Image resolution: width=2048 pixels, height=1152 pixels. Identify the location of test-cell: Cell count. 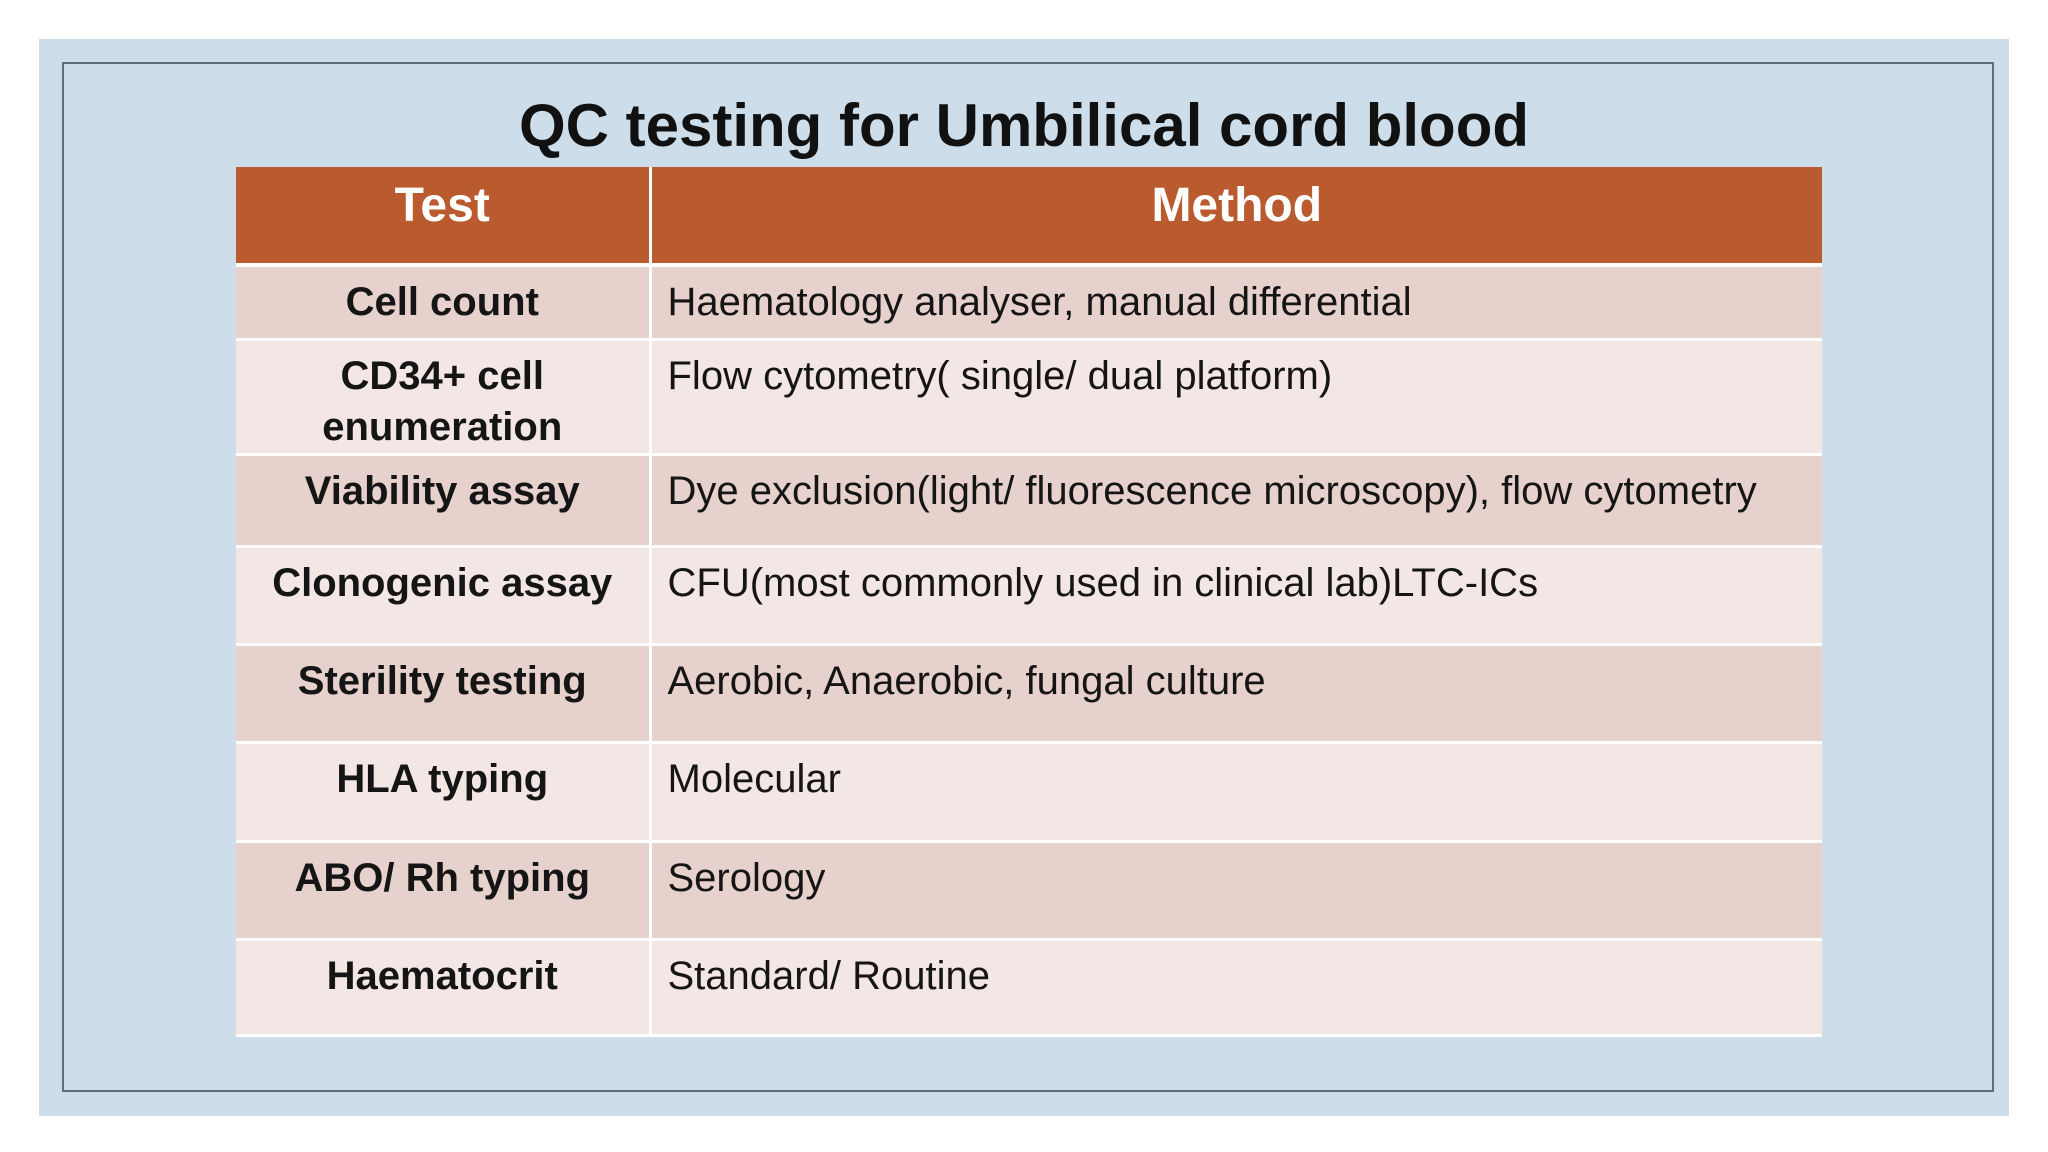
(444, 303).